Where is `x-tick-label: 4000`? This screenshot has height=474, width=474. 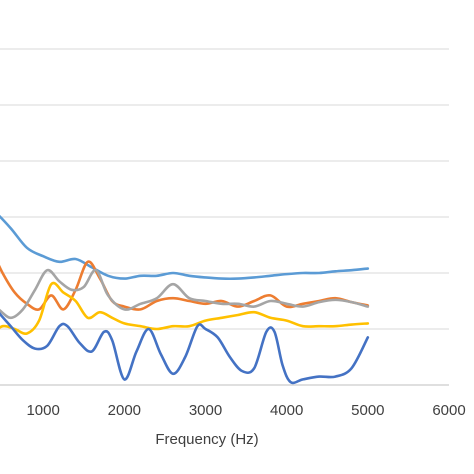
x-tick-label: 4000 is located at coordinates (286, 410).